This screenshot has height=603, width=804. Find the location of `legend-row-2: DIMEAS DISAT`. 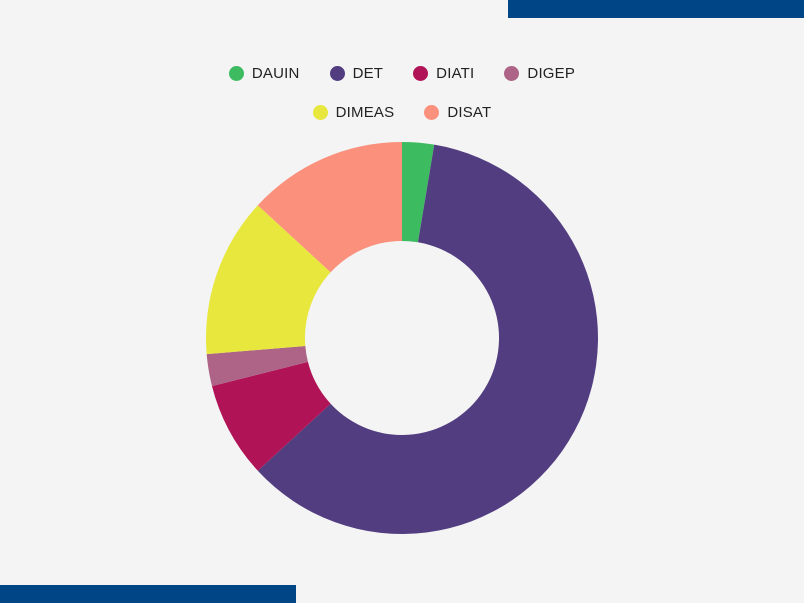

legend-row-2: DIMEAS DISAT is located at coordinates (402, 112).